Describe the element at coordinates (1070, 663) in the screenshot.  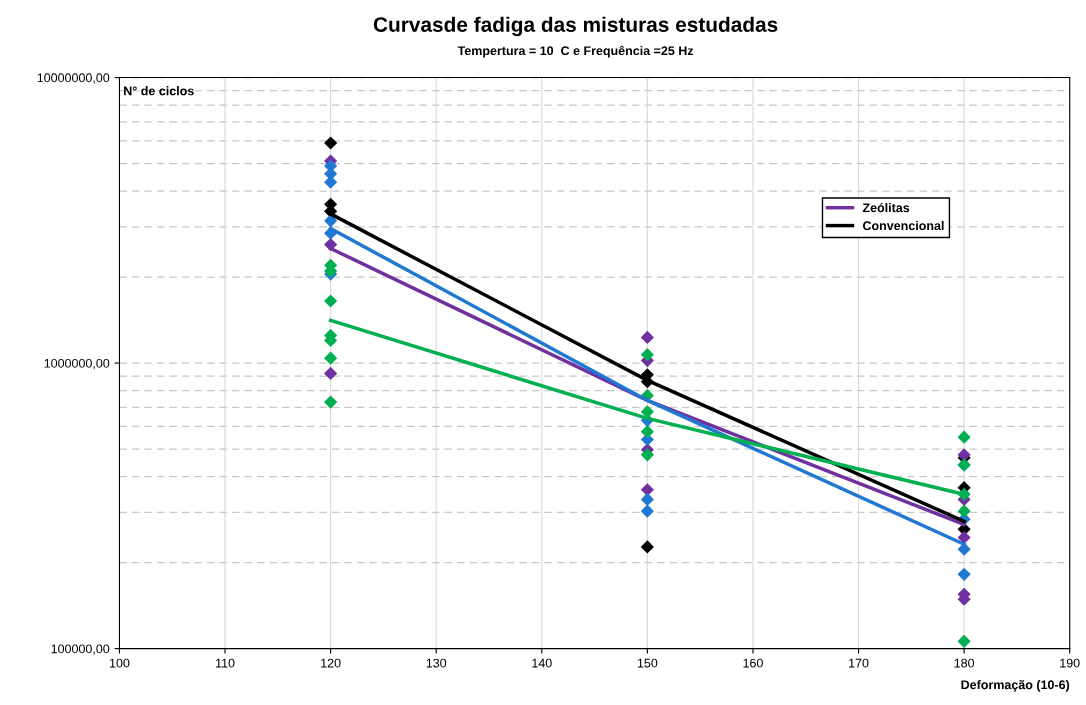
I see `x-tick-label: 190` at that location.